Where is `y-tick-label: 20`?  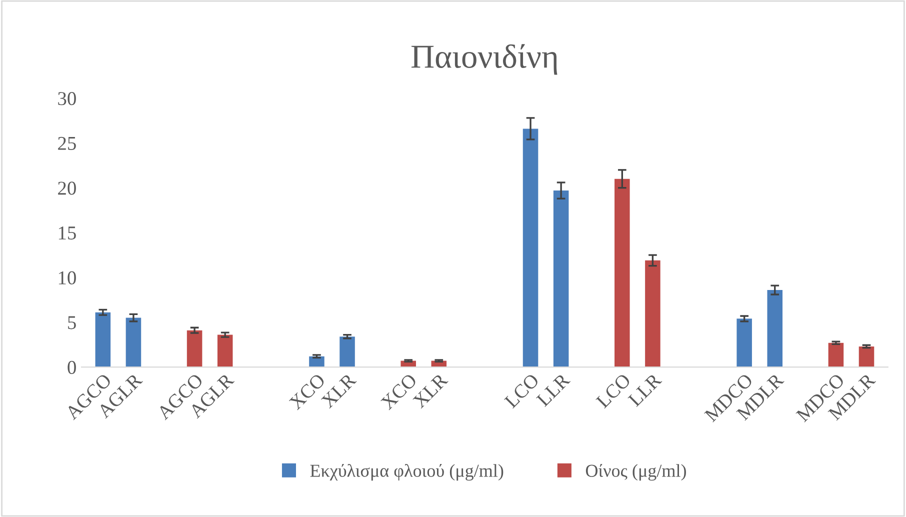
y-tick-label: 20 is located at coordinates (67, 188).